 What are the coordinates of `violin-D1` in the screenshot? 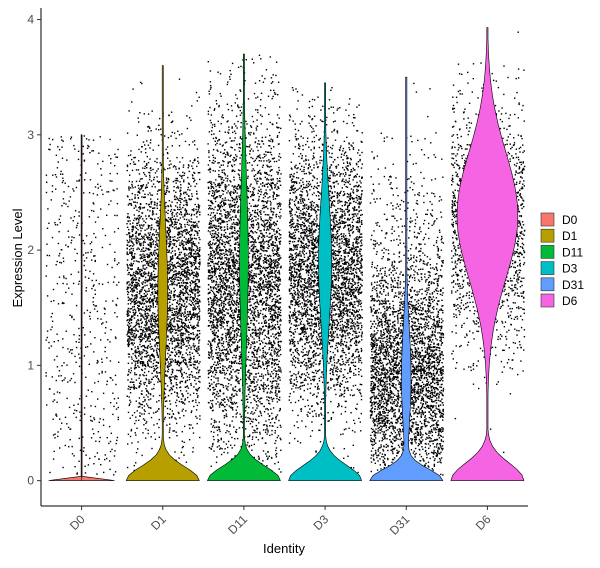 It's located at (162, 273).